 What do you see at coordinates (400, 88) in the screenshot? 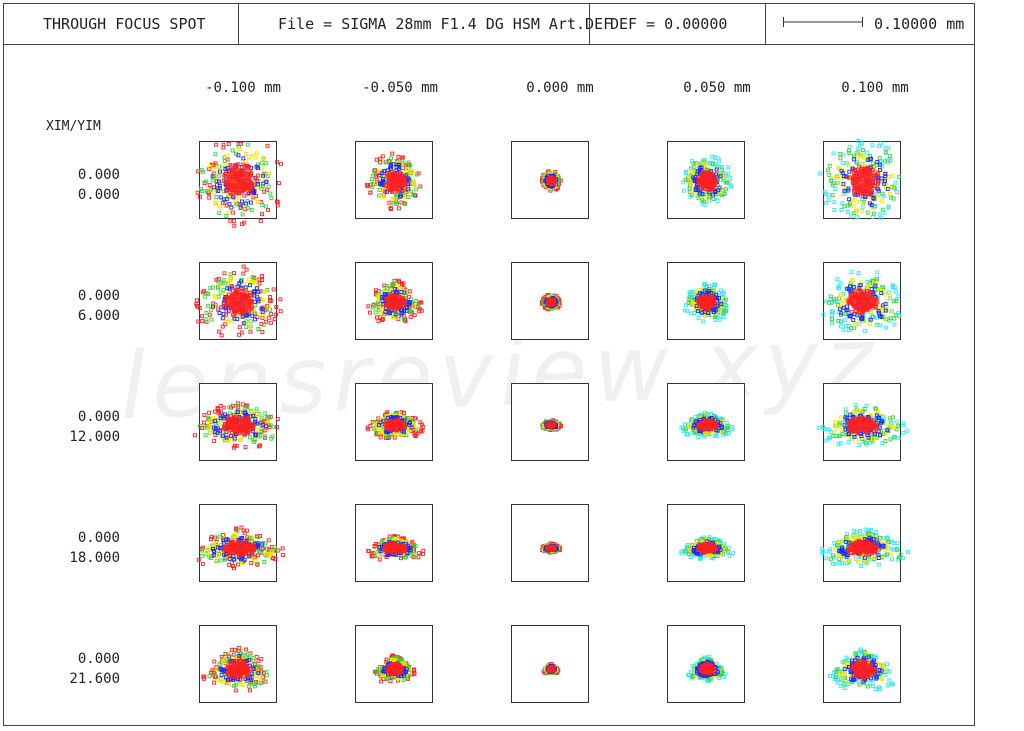
I see `column-label-defocus: -0.050 mm` at bounding box center [400, 88].